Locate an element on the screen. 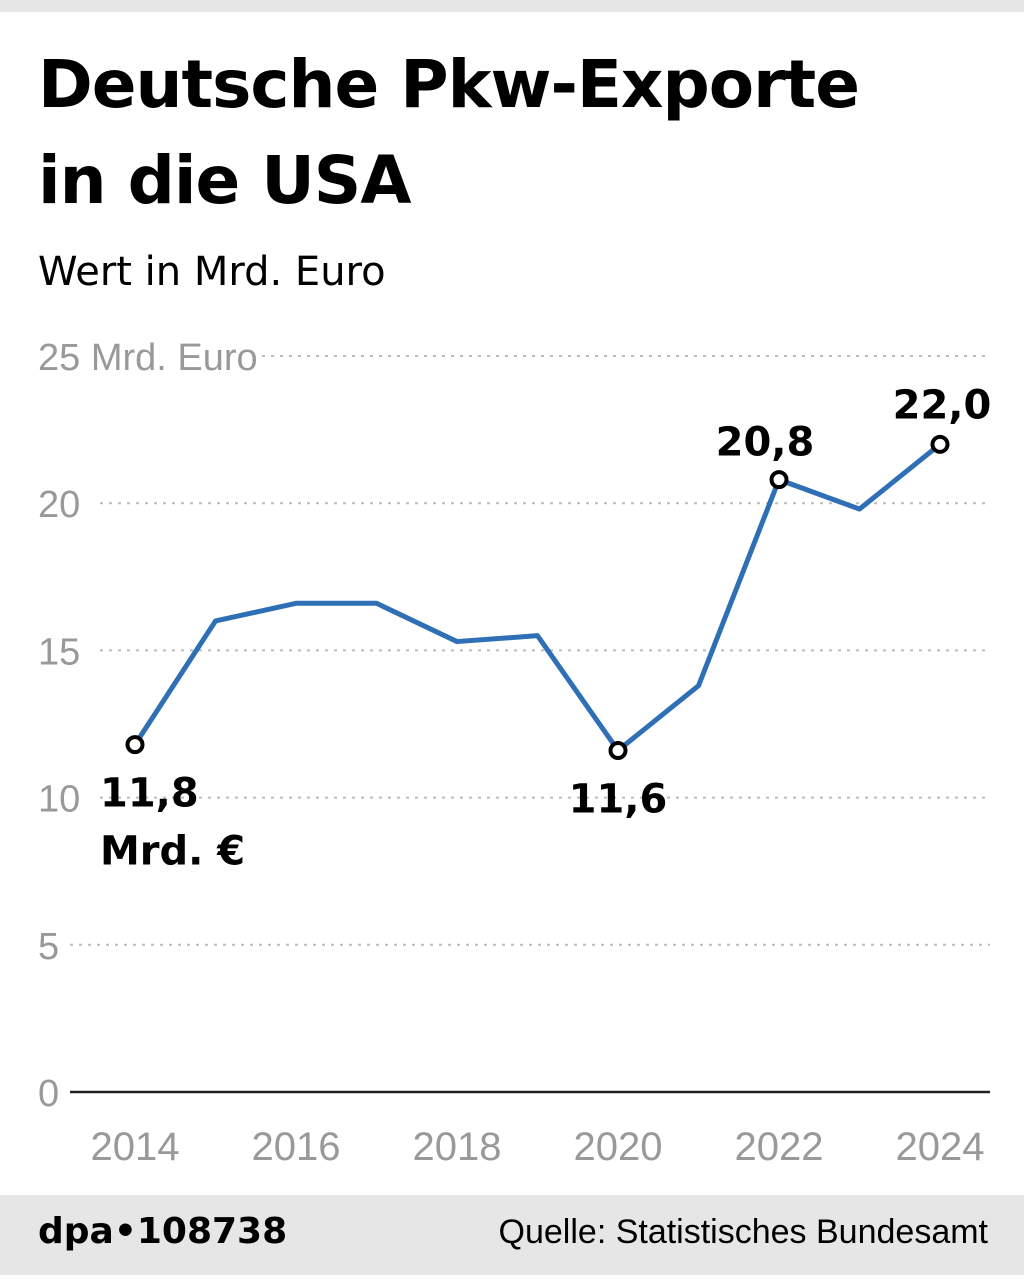 The width and height of the screenshot is (1024, 1282). y-tick-label: 5 is located at coordinates (48, 947).